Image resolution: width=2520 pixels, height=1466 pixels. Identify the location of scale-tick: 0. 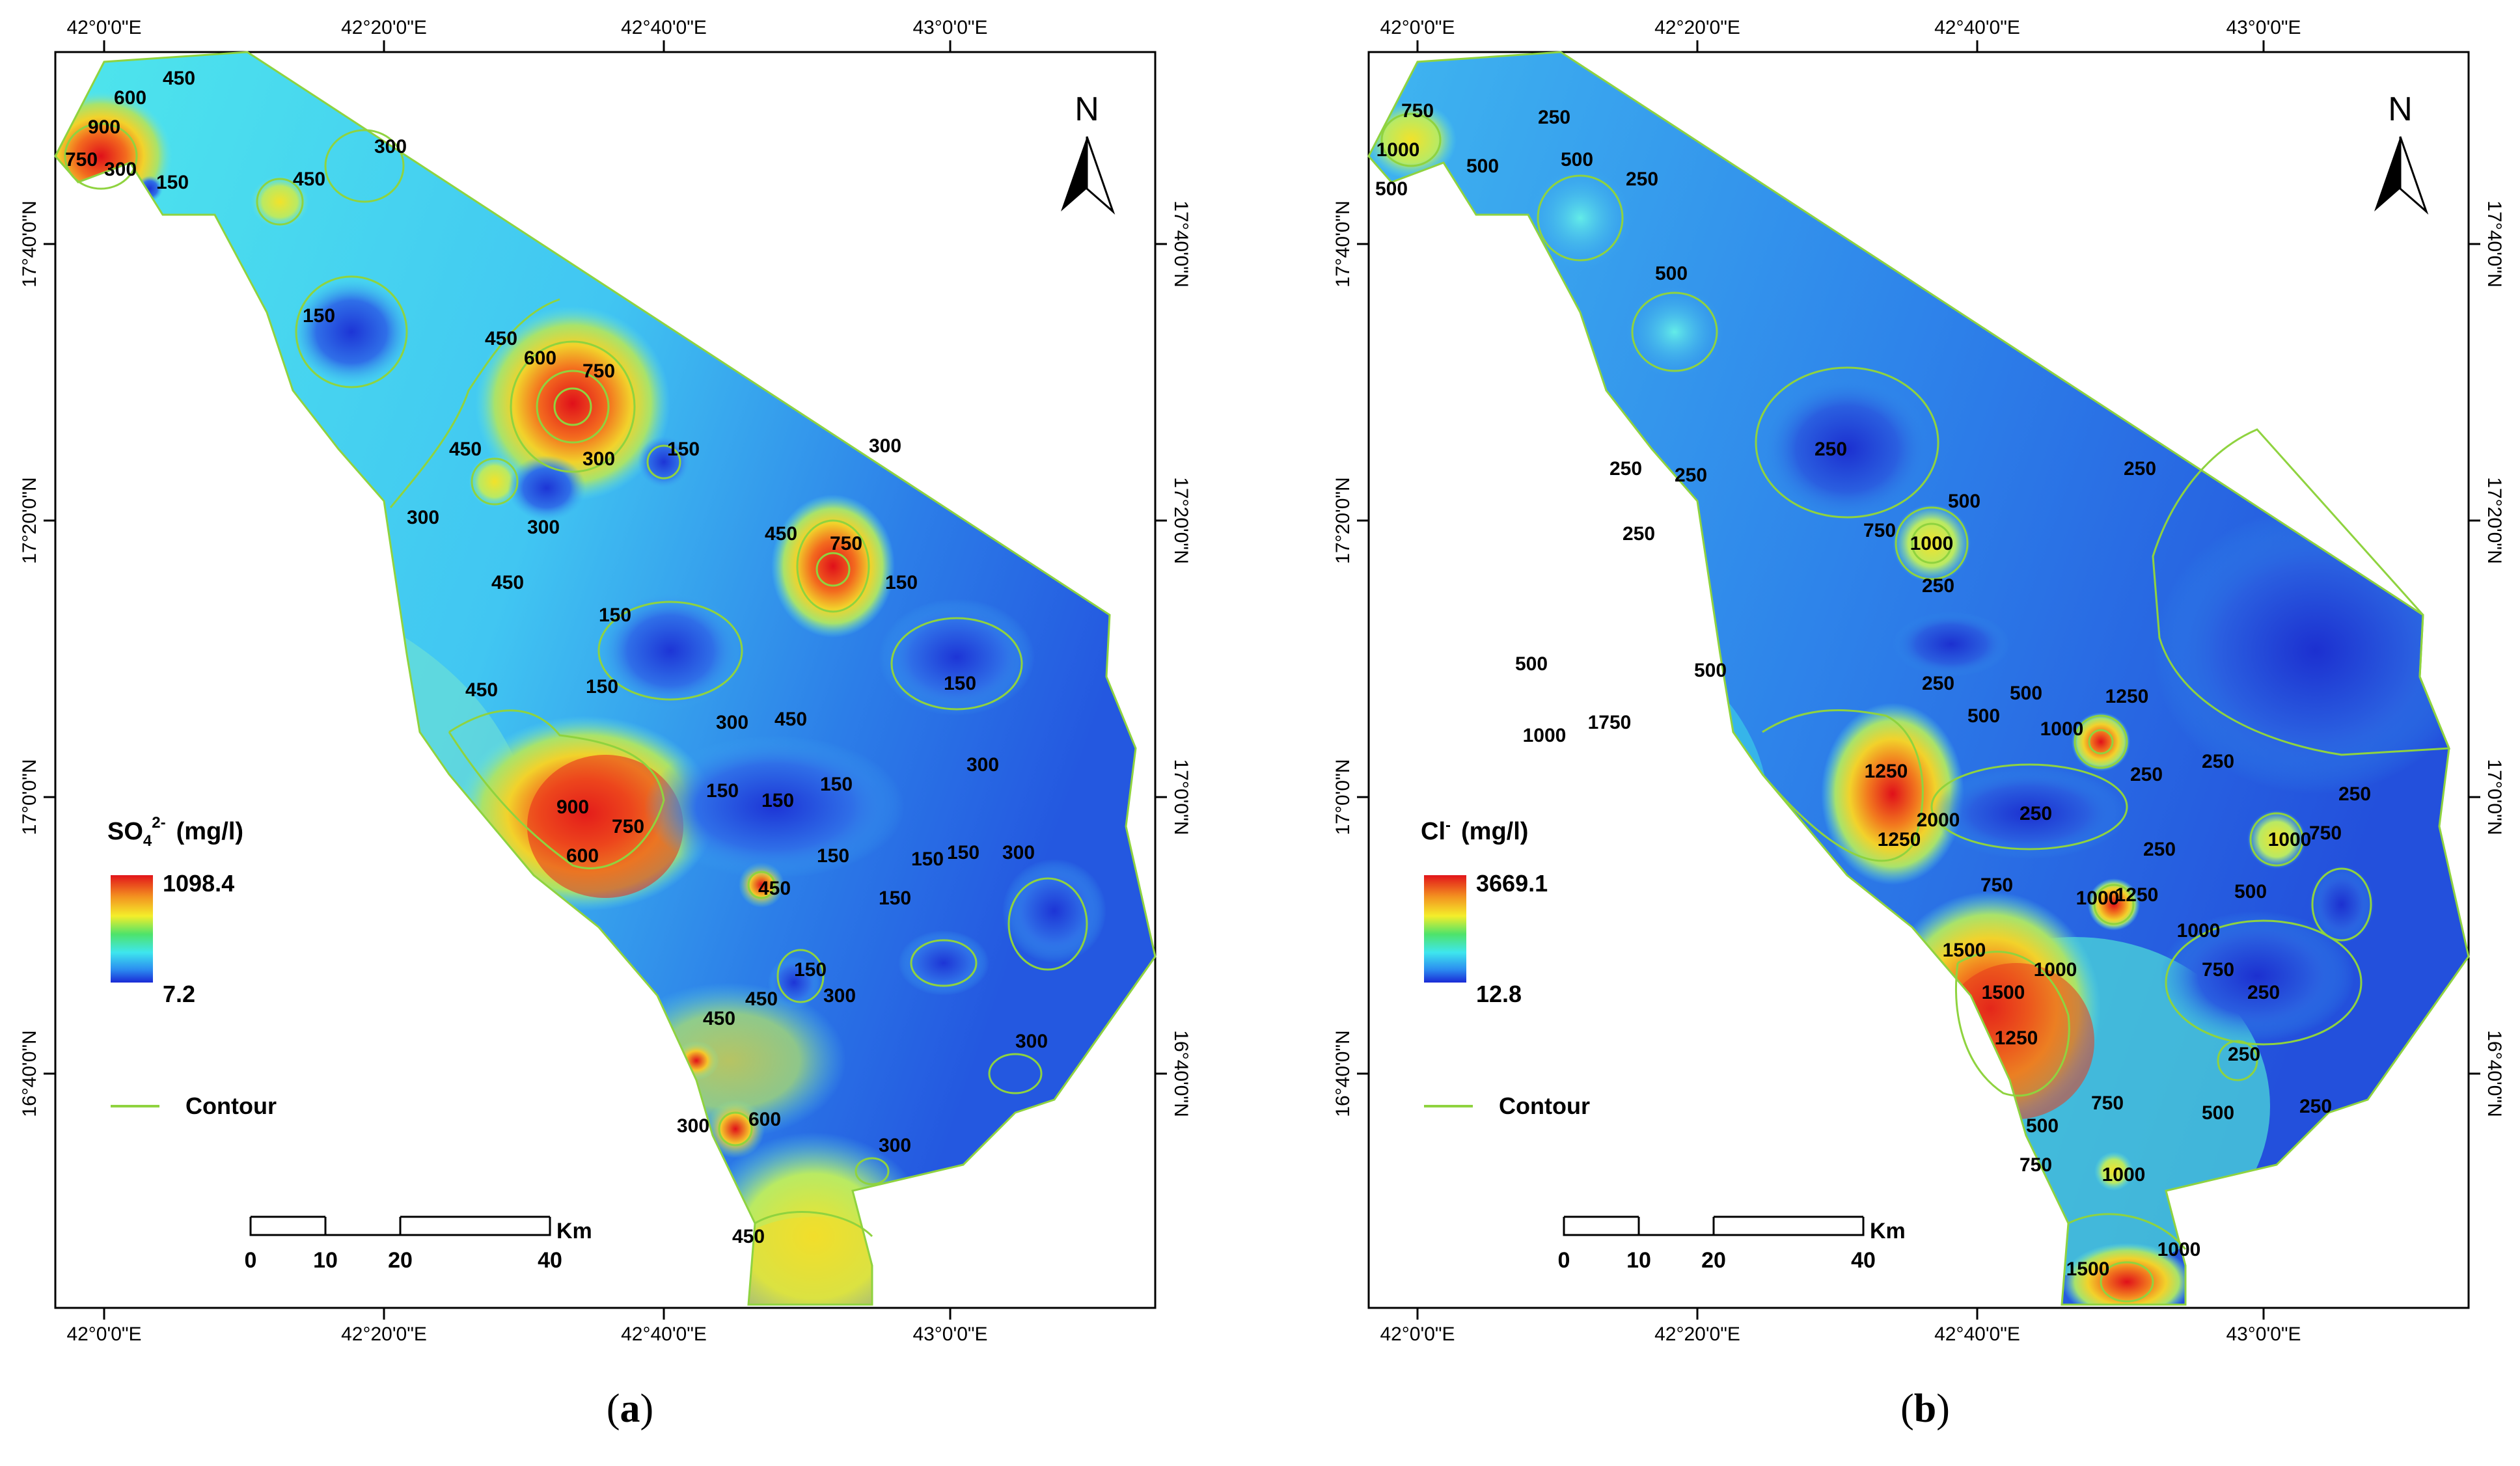
(251, 1260).